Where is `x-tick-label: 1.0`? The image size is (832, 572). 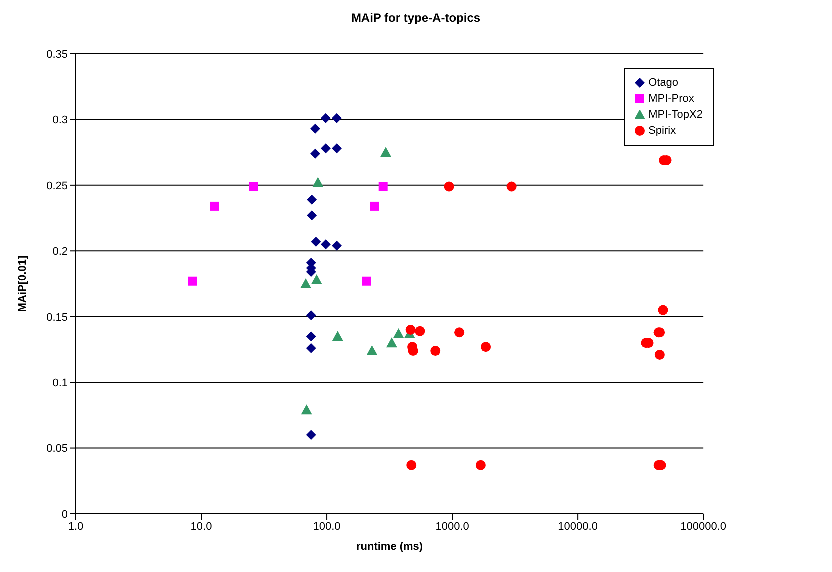
x-tick-label: 1.0 is located at coordinates (76, 526).